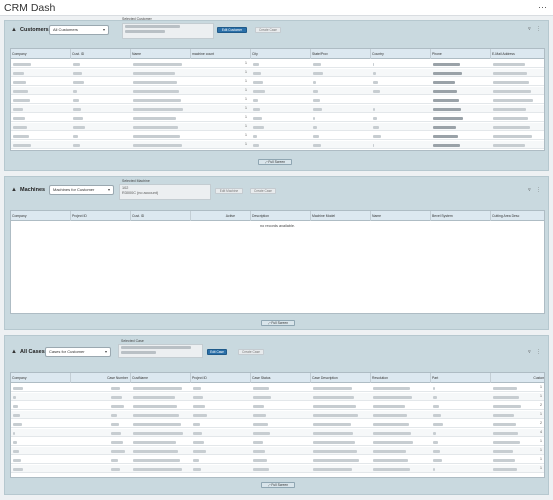 Image resolution: width=553 pixels, height=500 pixels. I want to click on edit-customer-button: Edit Customer, so click(232, 30).